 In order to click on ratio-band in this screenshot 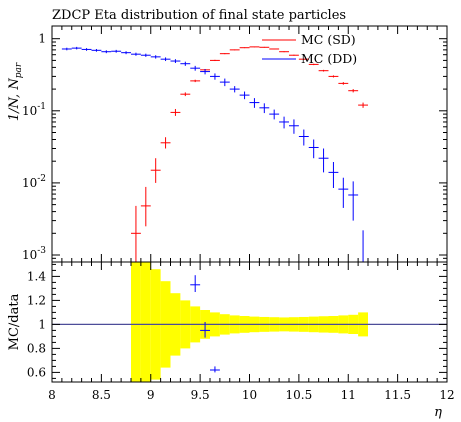, I will do `click(249, 322)`.